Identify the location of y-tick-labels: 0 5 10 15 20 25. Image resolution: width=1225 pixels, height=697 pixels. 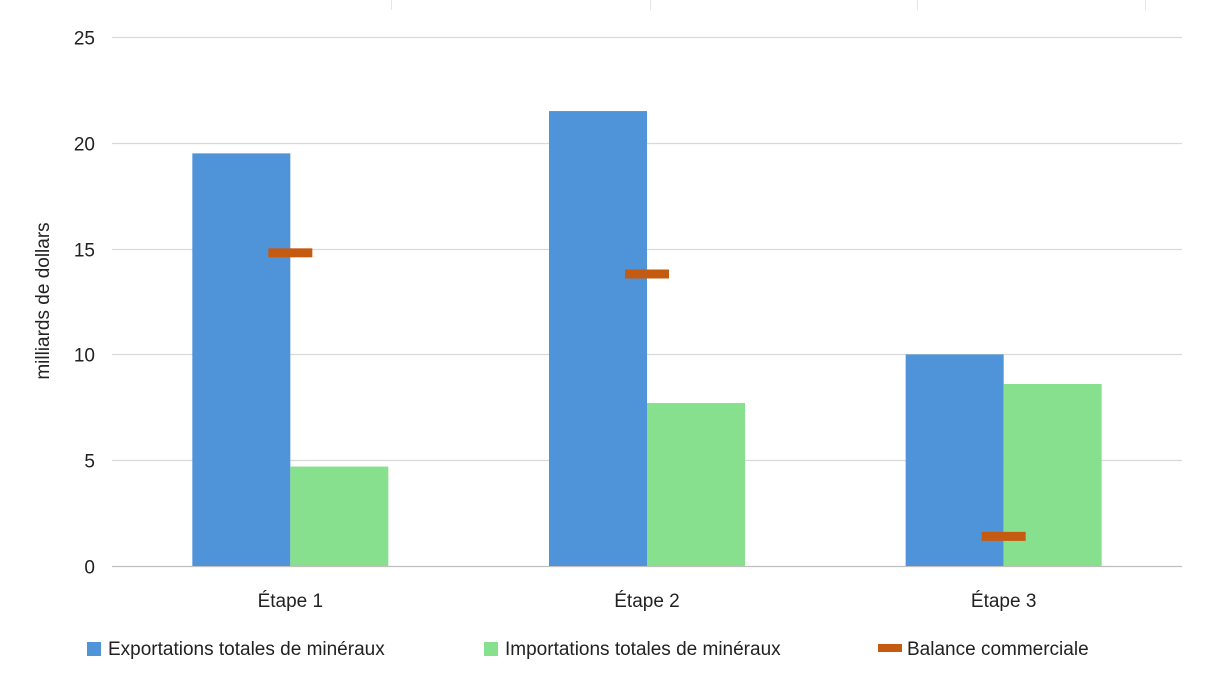
(84, 304).